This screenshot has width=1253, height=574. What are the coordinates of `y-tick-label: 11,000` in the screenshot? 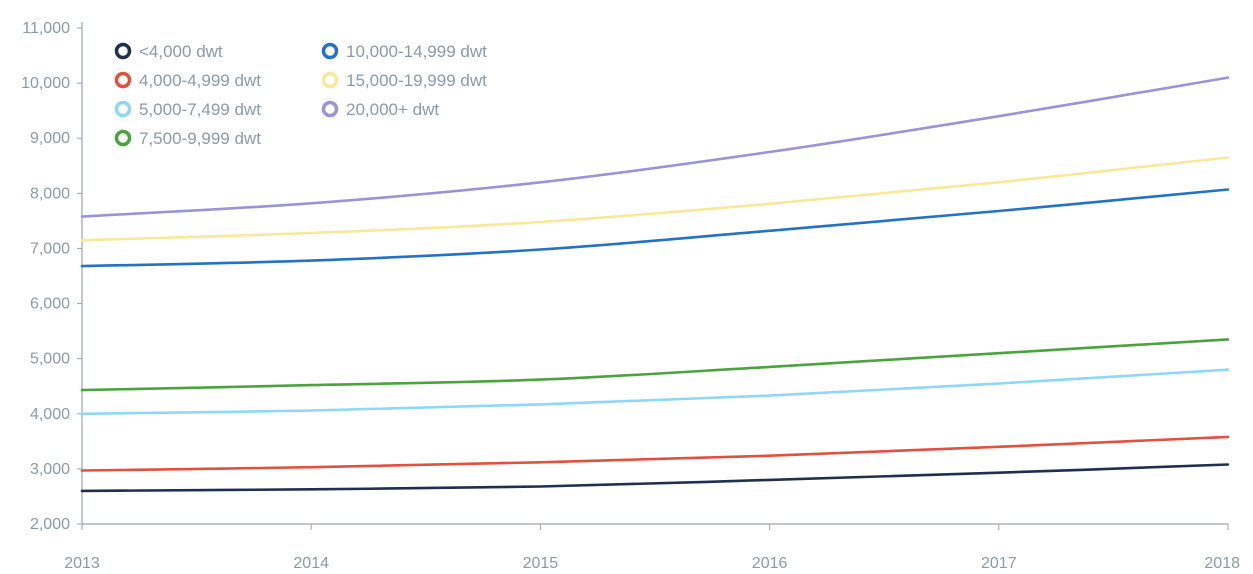 It's located at (46, 28).